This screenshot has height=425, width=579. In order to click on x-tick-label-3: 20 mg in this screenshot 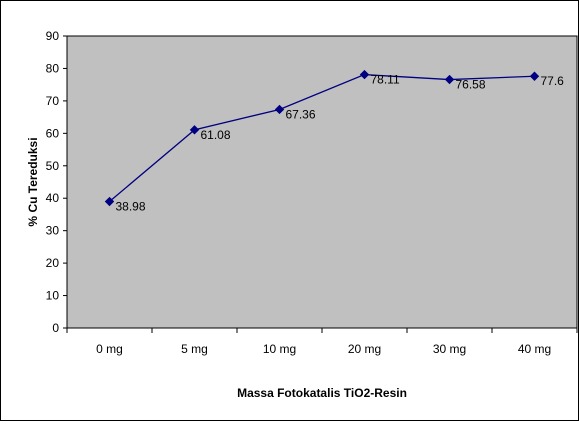, I will do `click(364, 349)`.